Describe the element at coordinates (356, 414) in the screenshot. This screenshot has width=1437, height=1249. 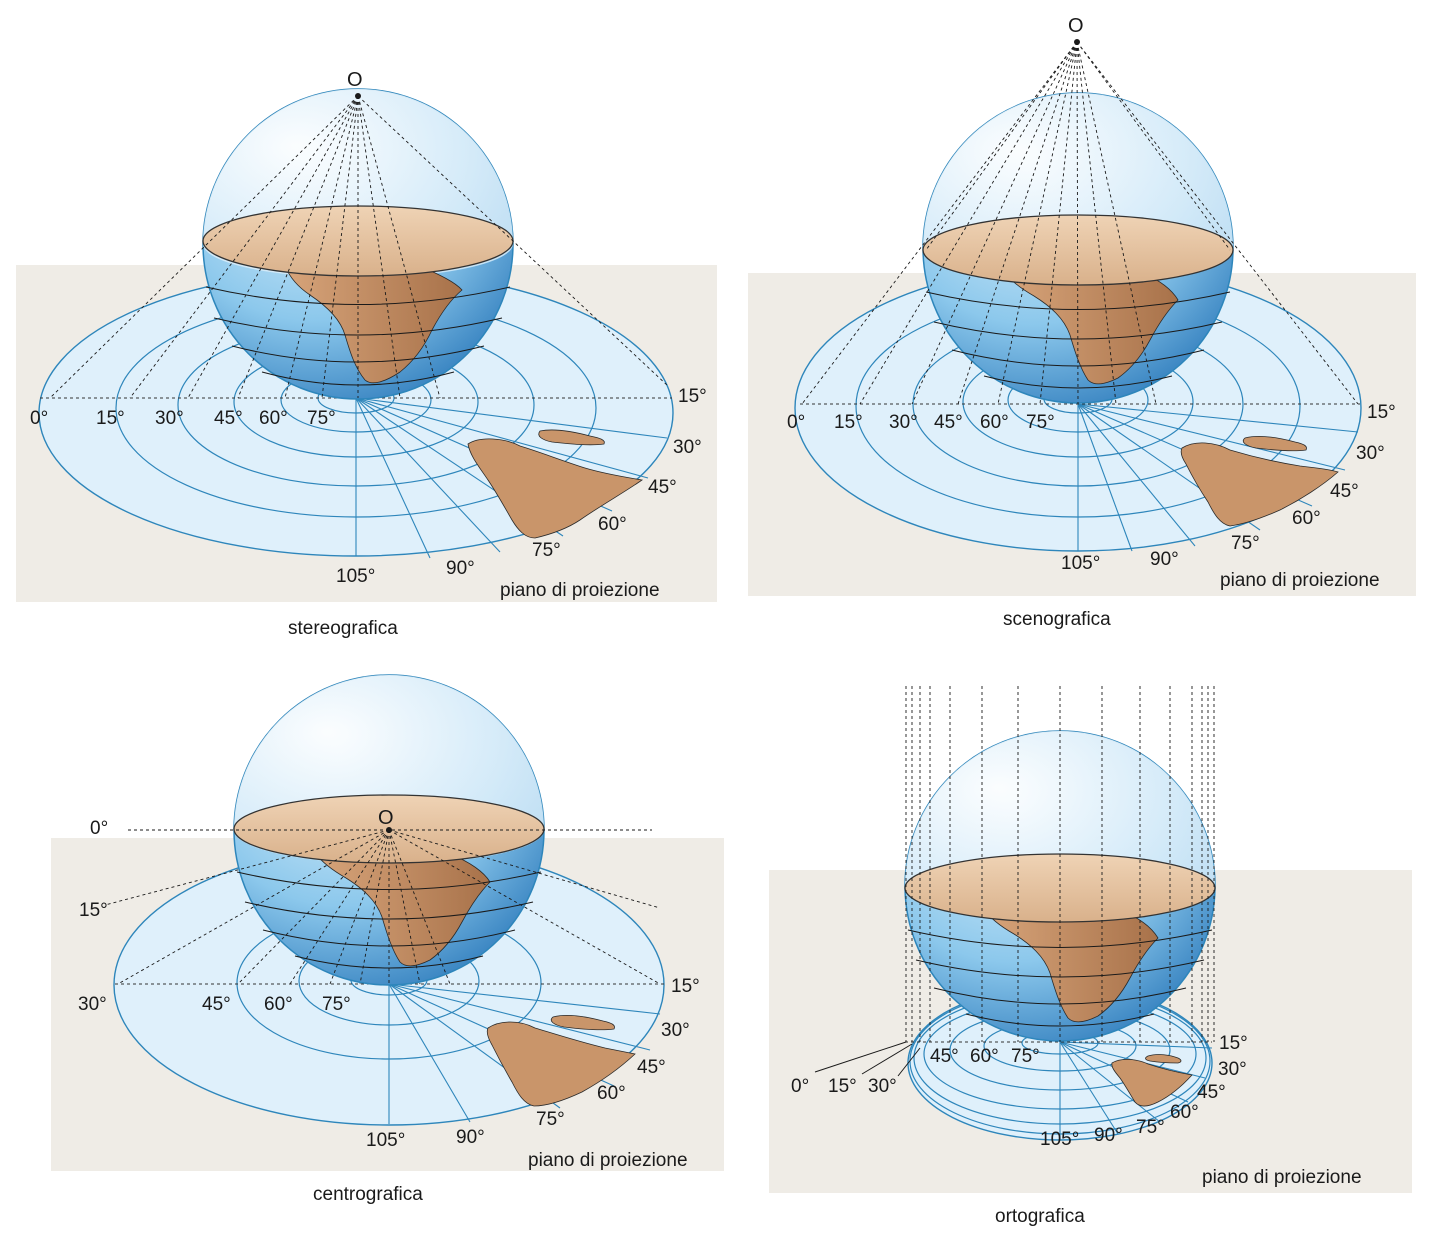
I see `projection-disc` at that location.